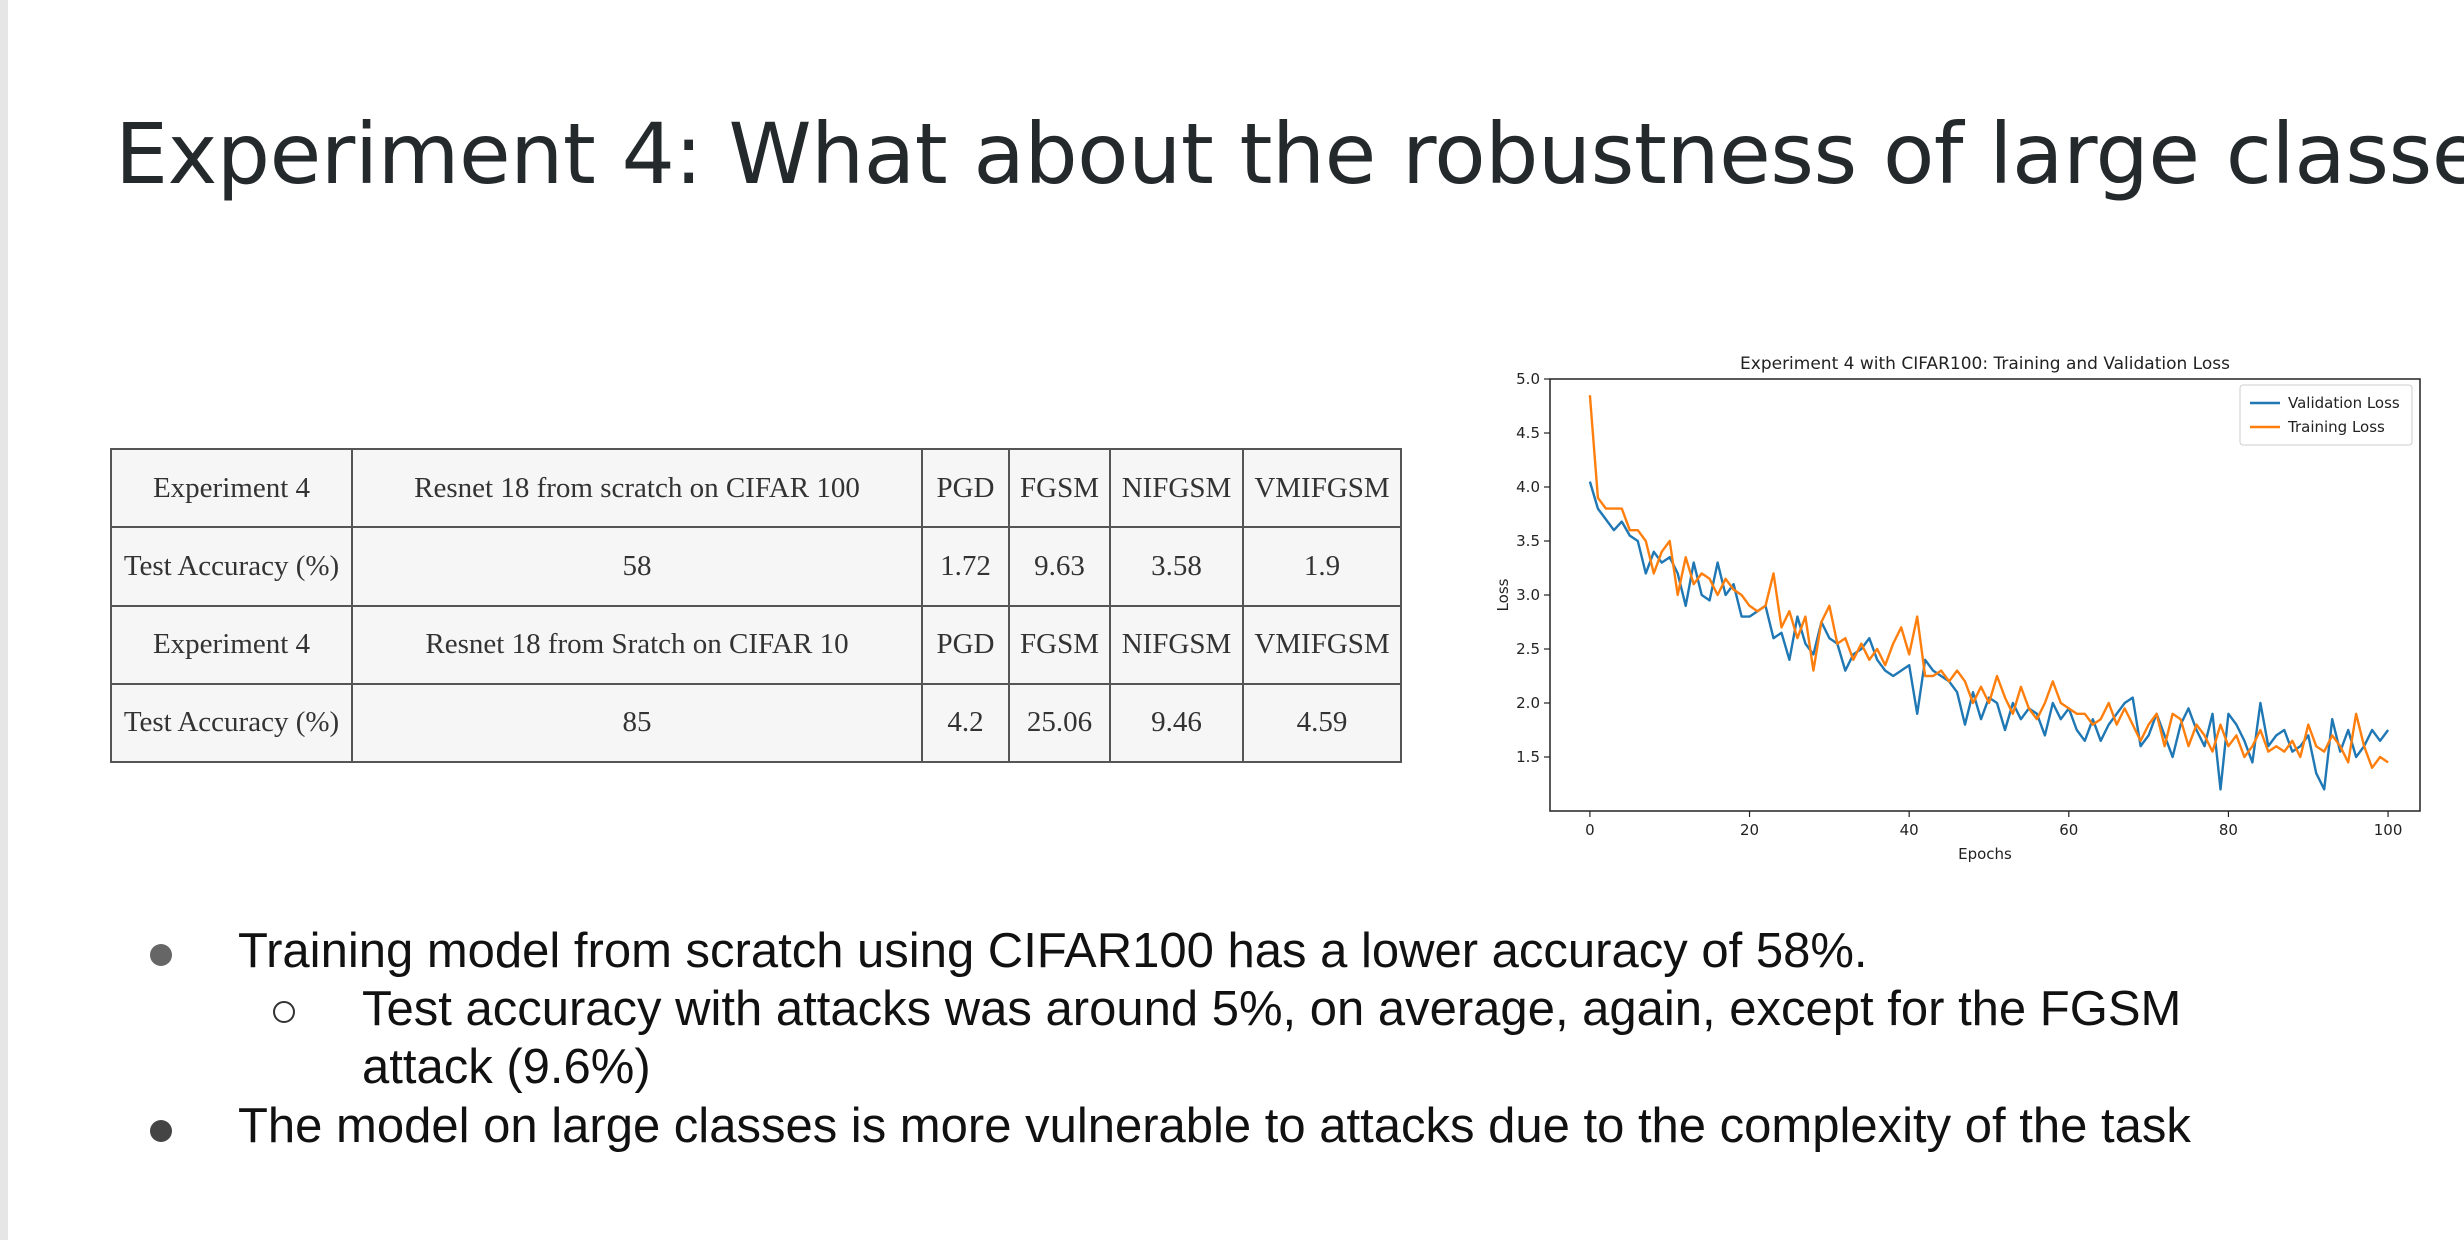 The image size is (2464, 1240). I want to click on x-tick-label: 20, so click(1749, 830).